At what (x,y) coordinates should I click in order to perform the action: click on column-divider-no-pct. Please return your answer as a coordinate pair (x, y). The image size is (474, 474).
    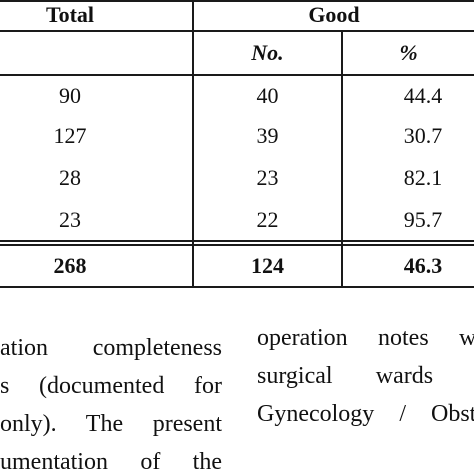
    Looking at the image, I should click on (342, 159).